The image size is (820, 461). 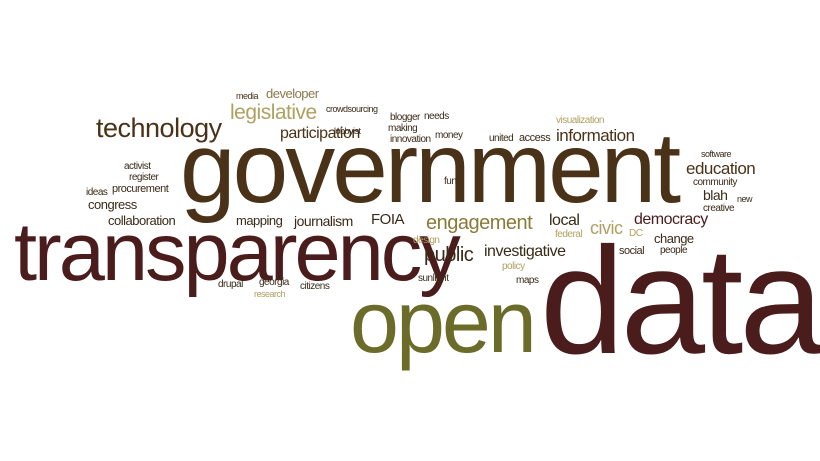 I want to click on word-developer: developer, so click(x=292, y=93).